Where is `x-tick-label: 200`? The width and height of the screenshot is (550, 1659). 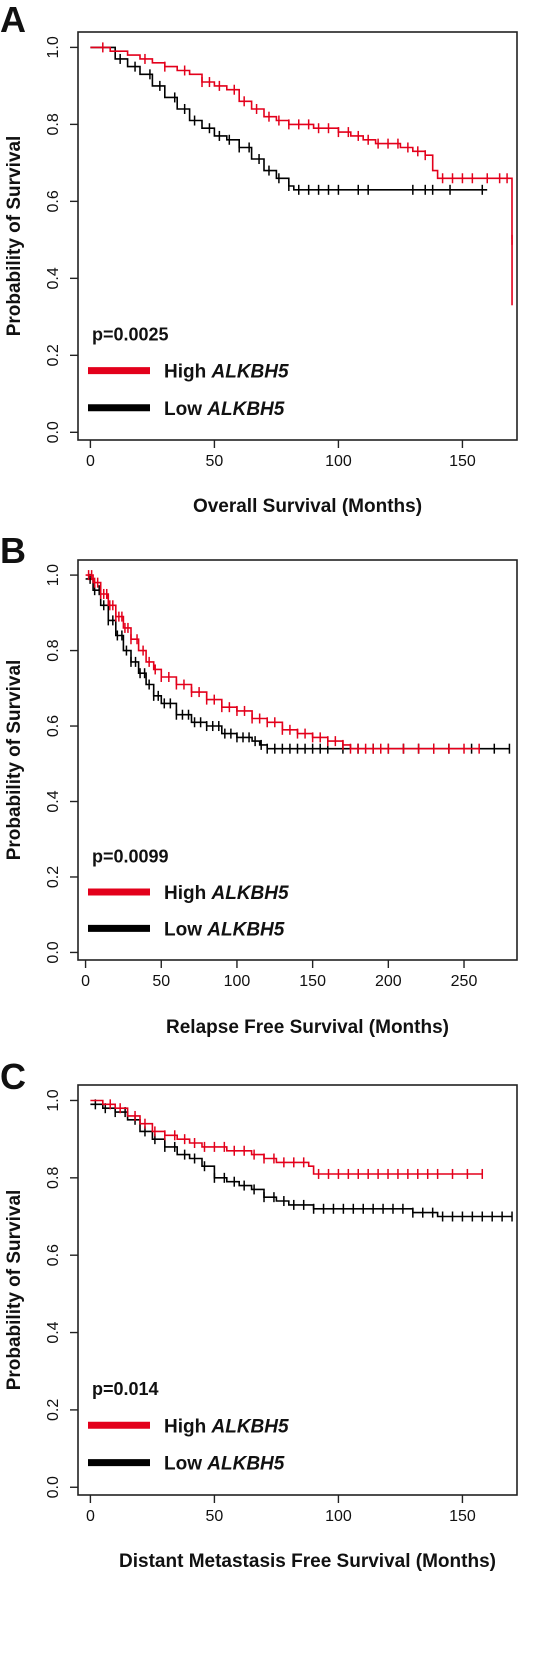 x-tick-label: 200 is located at coordinates (388, 981).